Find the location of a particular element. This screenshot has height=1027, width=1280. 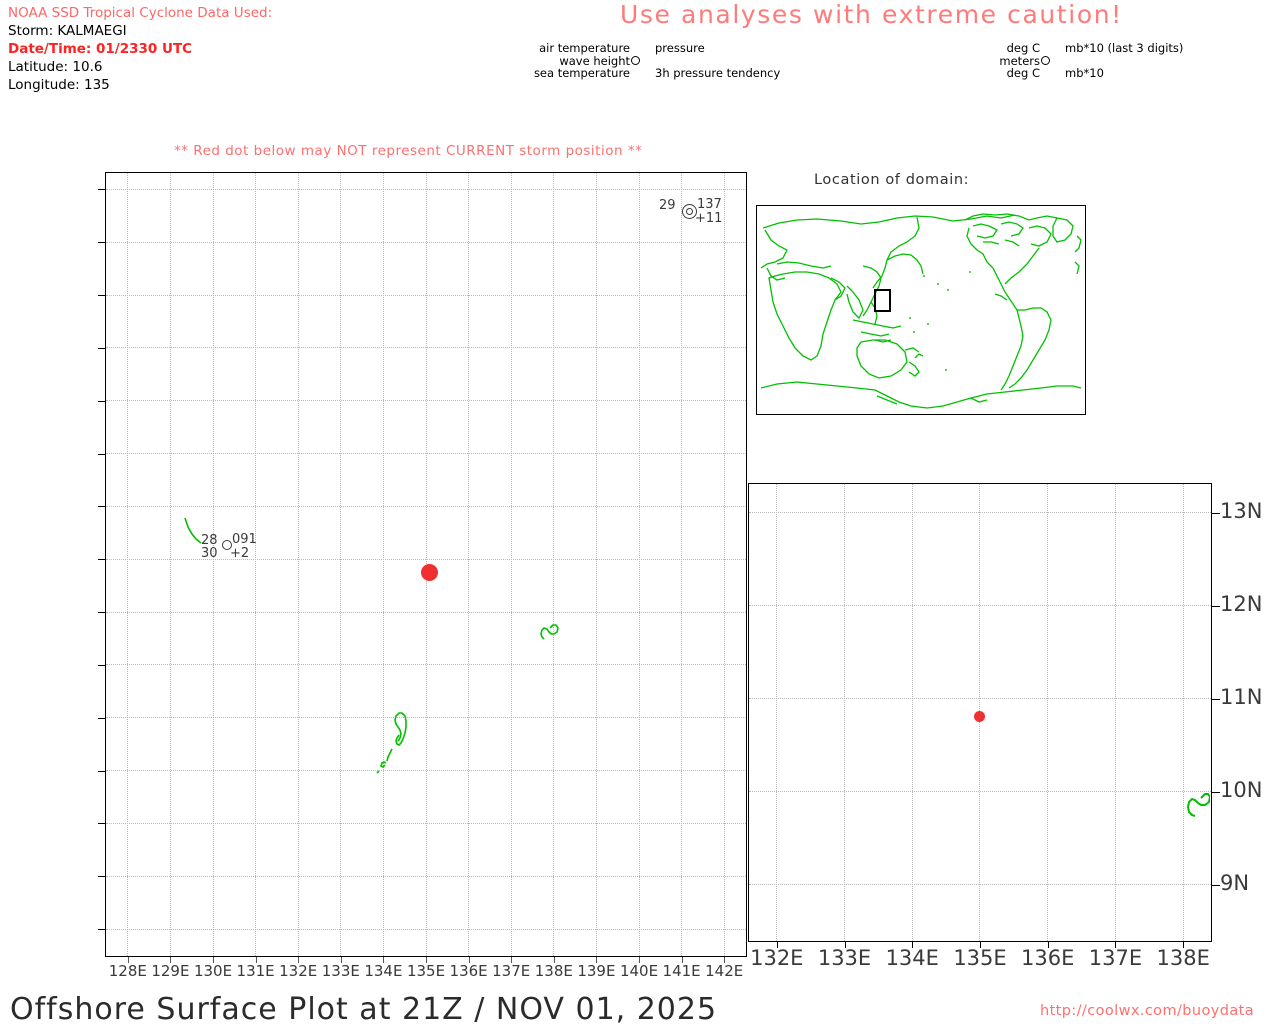

station-north-pressure: 137 is located at coordinates (709, 204).